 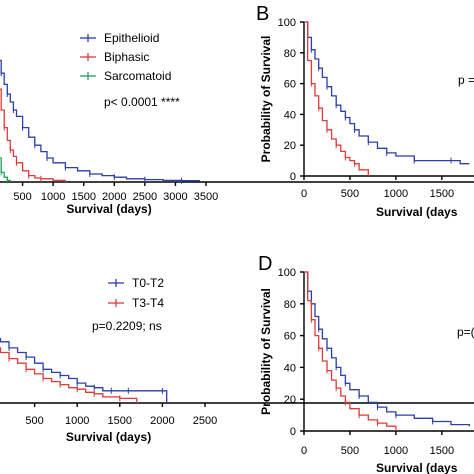 I want to click on legend-label: Sarcomatoid, so click(x=137, y=76).